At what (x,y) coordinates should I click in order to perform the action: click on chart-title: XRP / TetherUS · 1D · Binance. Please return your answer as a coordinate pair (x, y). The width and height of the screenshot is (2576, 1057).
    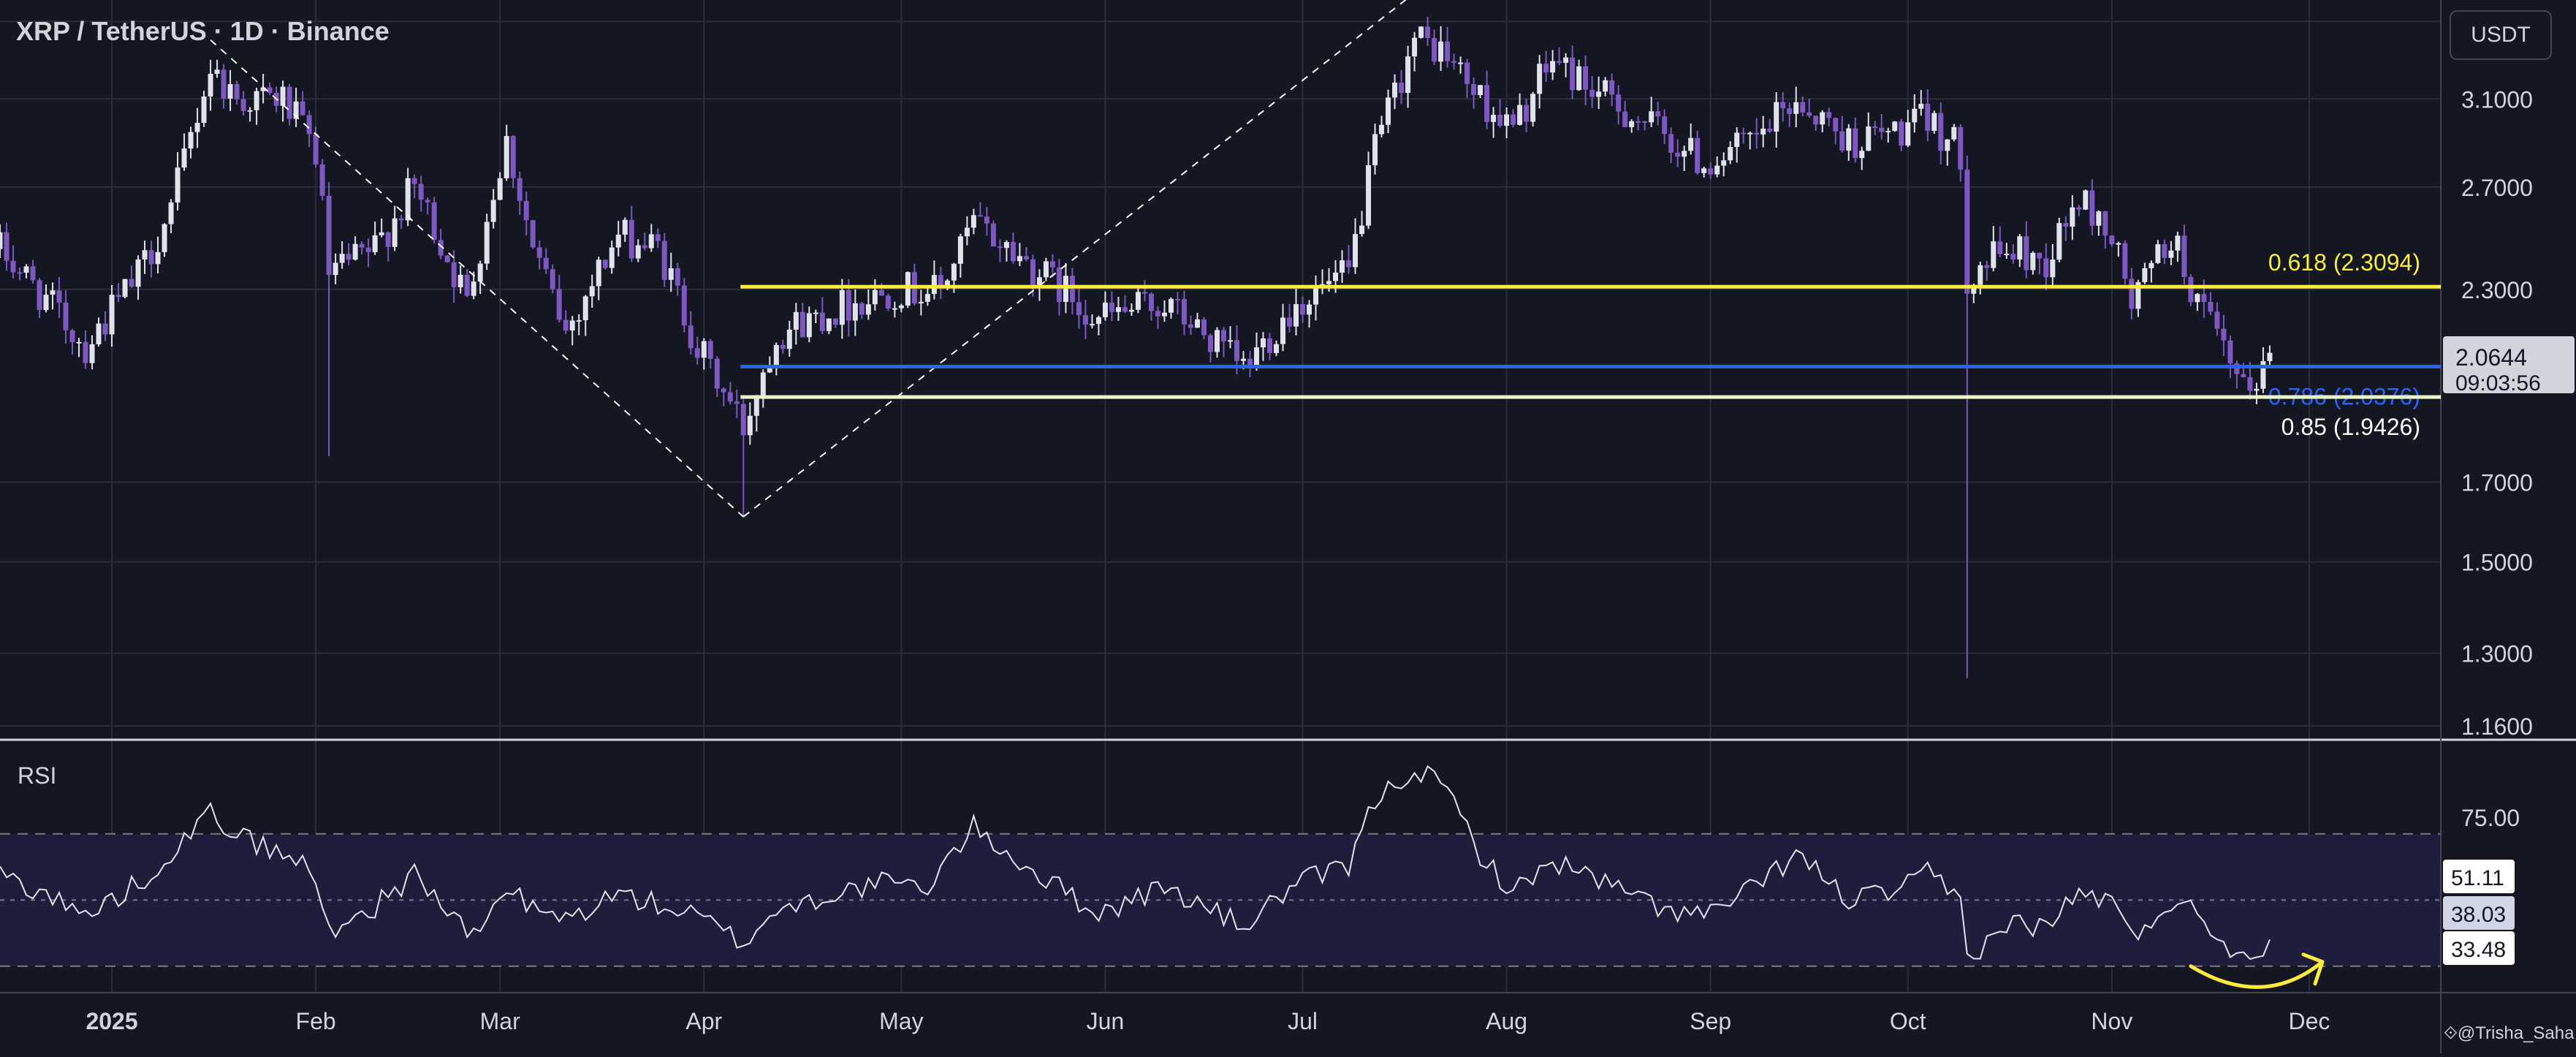
    Looking at the image, I should click on (203, 31).